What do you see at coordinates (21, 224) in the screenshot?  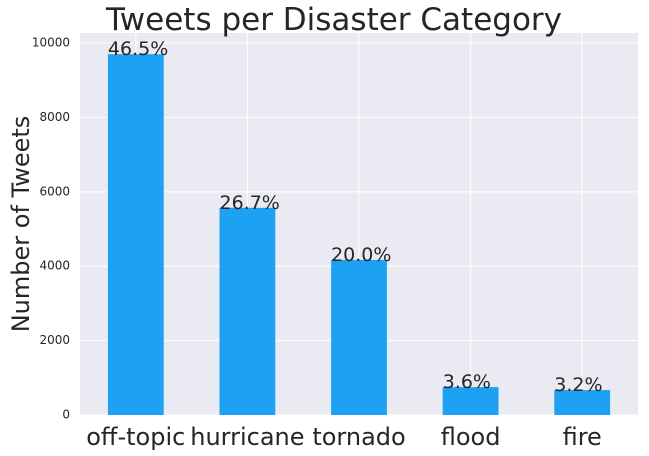 I see `y-axis-label: Number of Tweets` at bounding box center [21, 224].